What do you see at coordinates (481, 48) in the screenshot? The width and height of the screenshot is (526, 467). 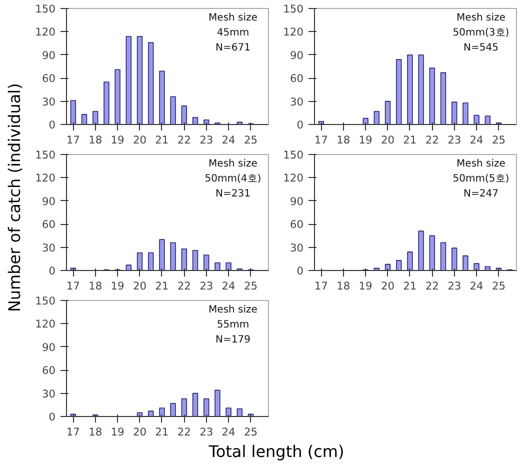 I see `annotation: N=545` at bounding box center [481, 48].